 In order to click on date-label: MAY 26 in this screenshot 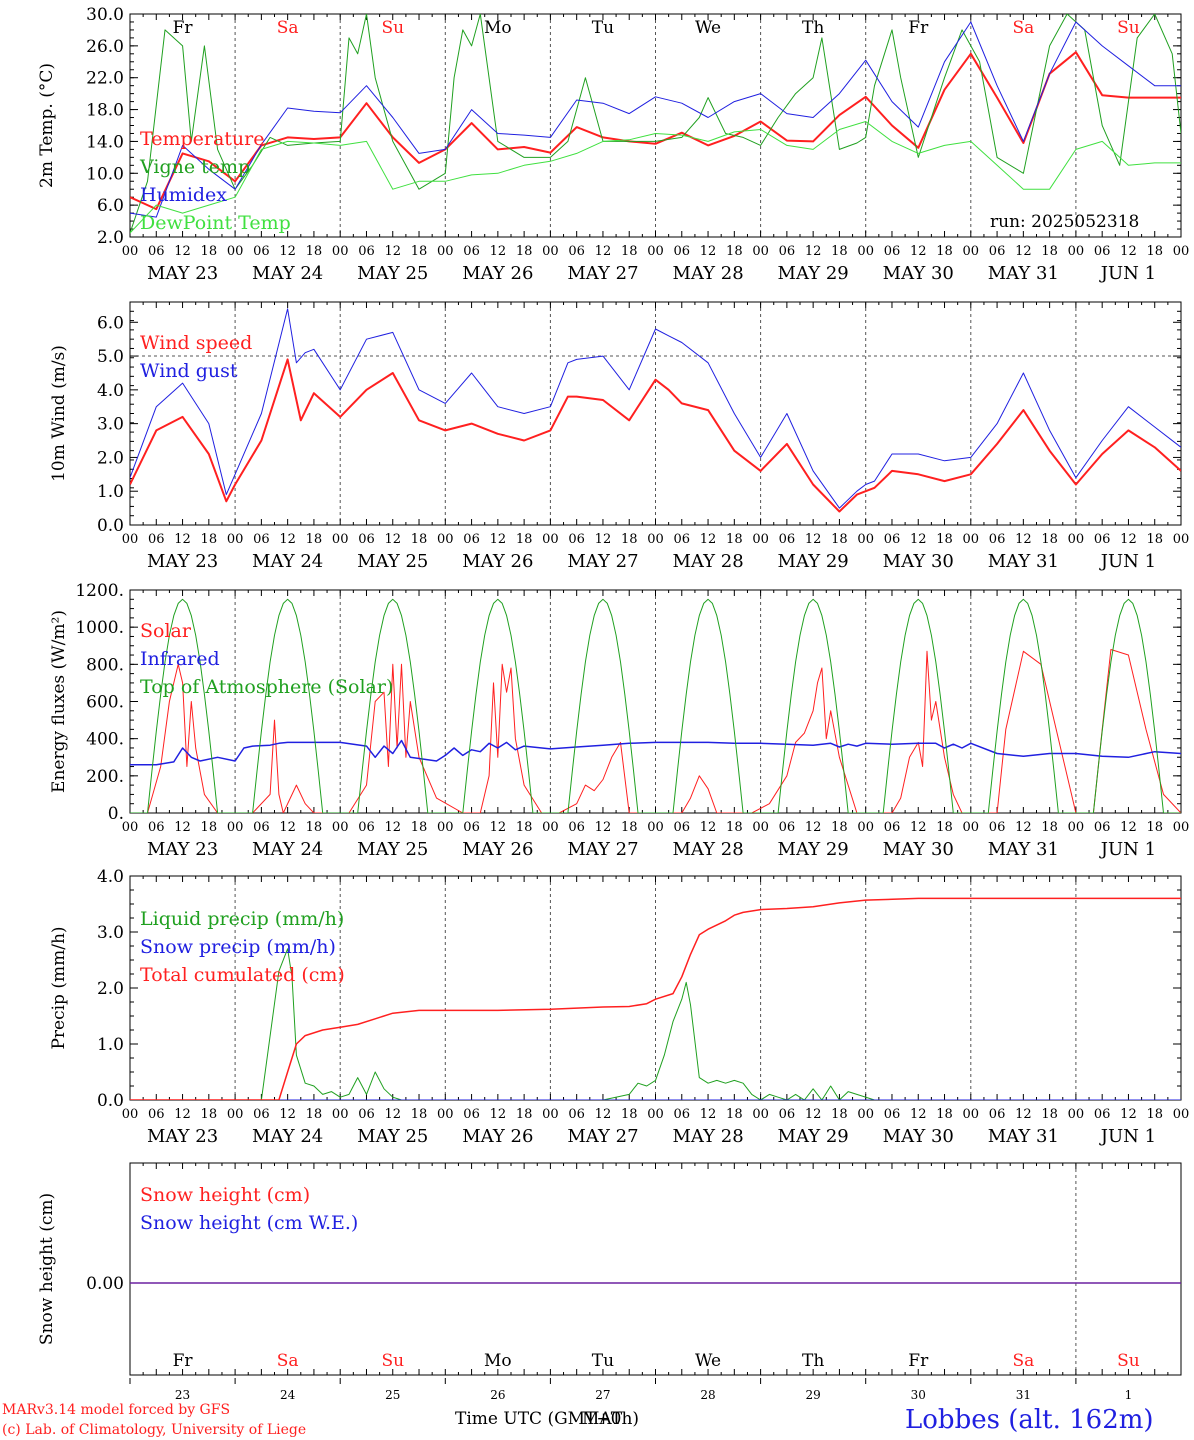, I will do `click(497, 561)`.